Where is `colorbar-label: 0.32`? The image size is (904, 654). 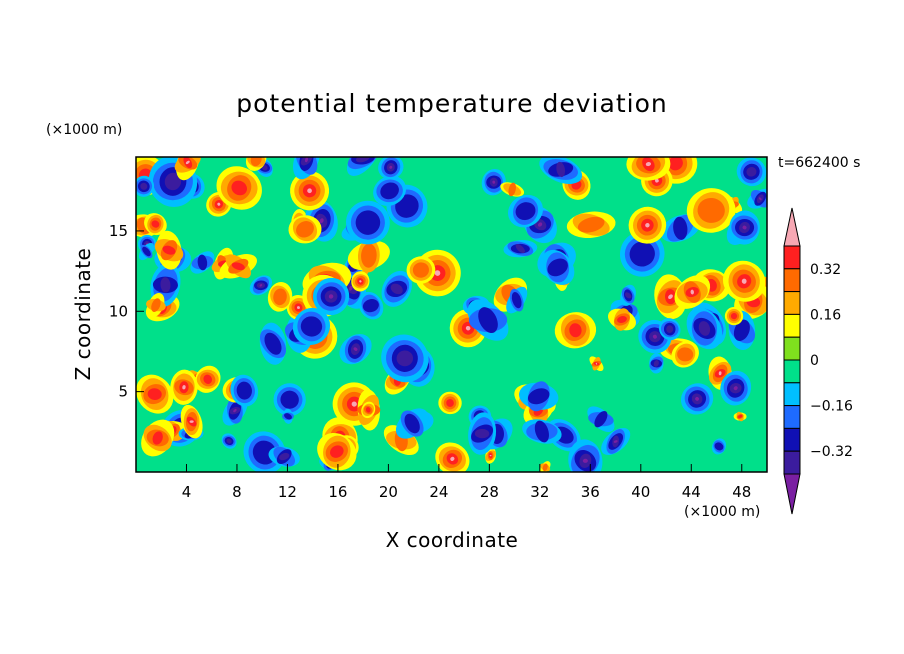
colorbar-label: 0.32 is located at coordinates (825, 270).